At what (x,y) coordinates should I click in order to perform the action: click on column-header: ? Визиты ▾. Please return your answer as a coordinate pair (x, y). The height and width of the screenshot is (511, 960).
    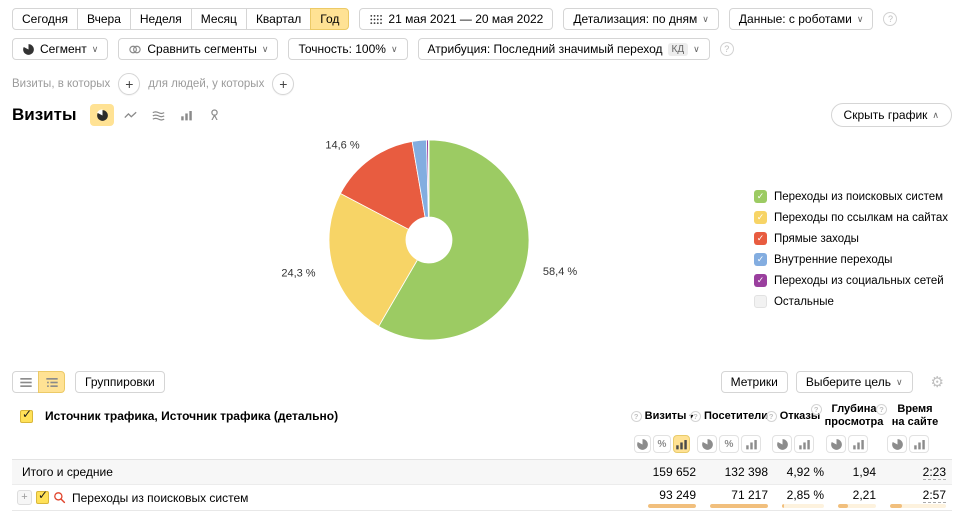
    Looking at the image, I should click on (660, 416).